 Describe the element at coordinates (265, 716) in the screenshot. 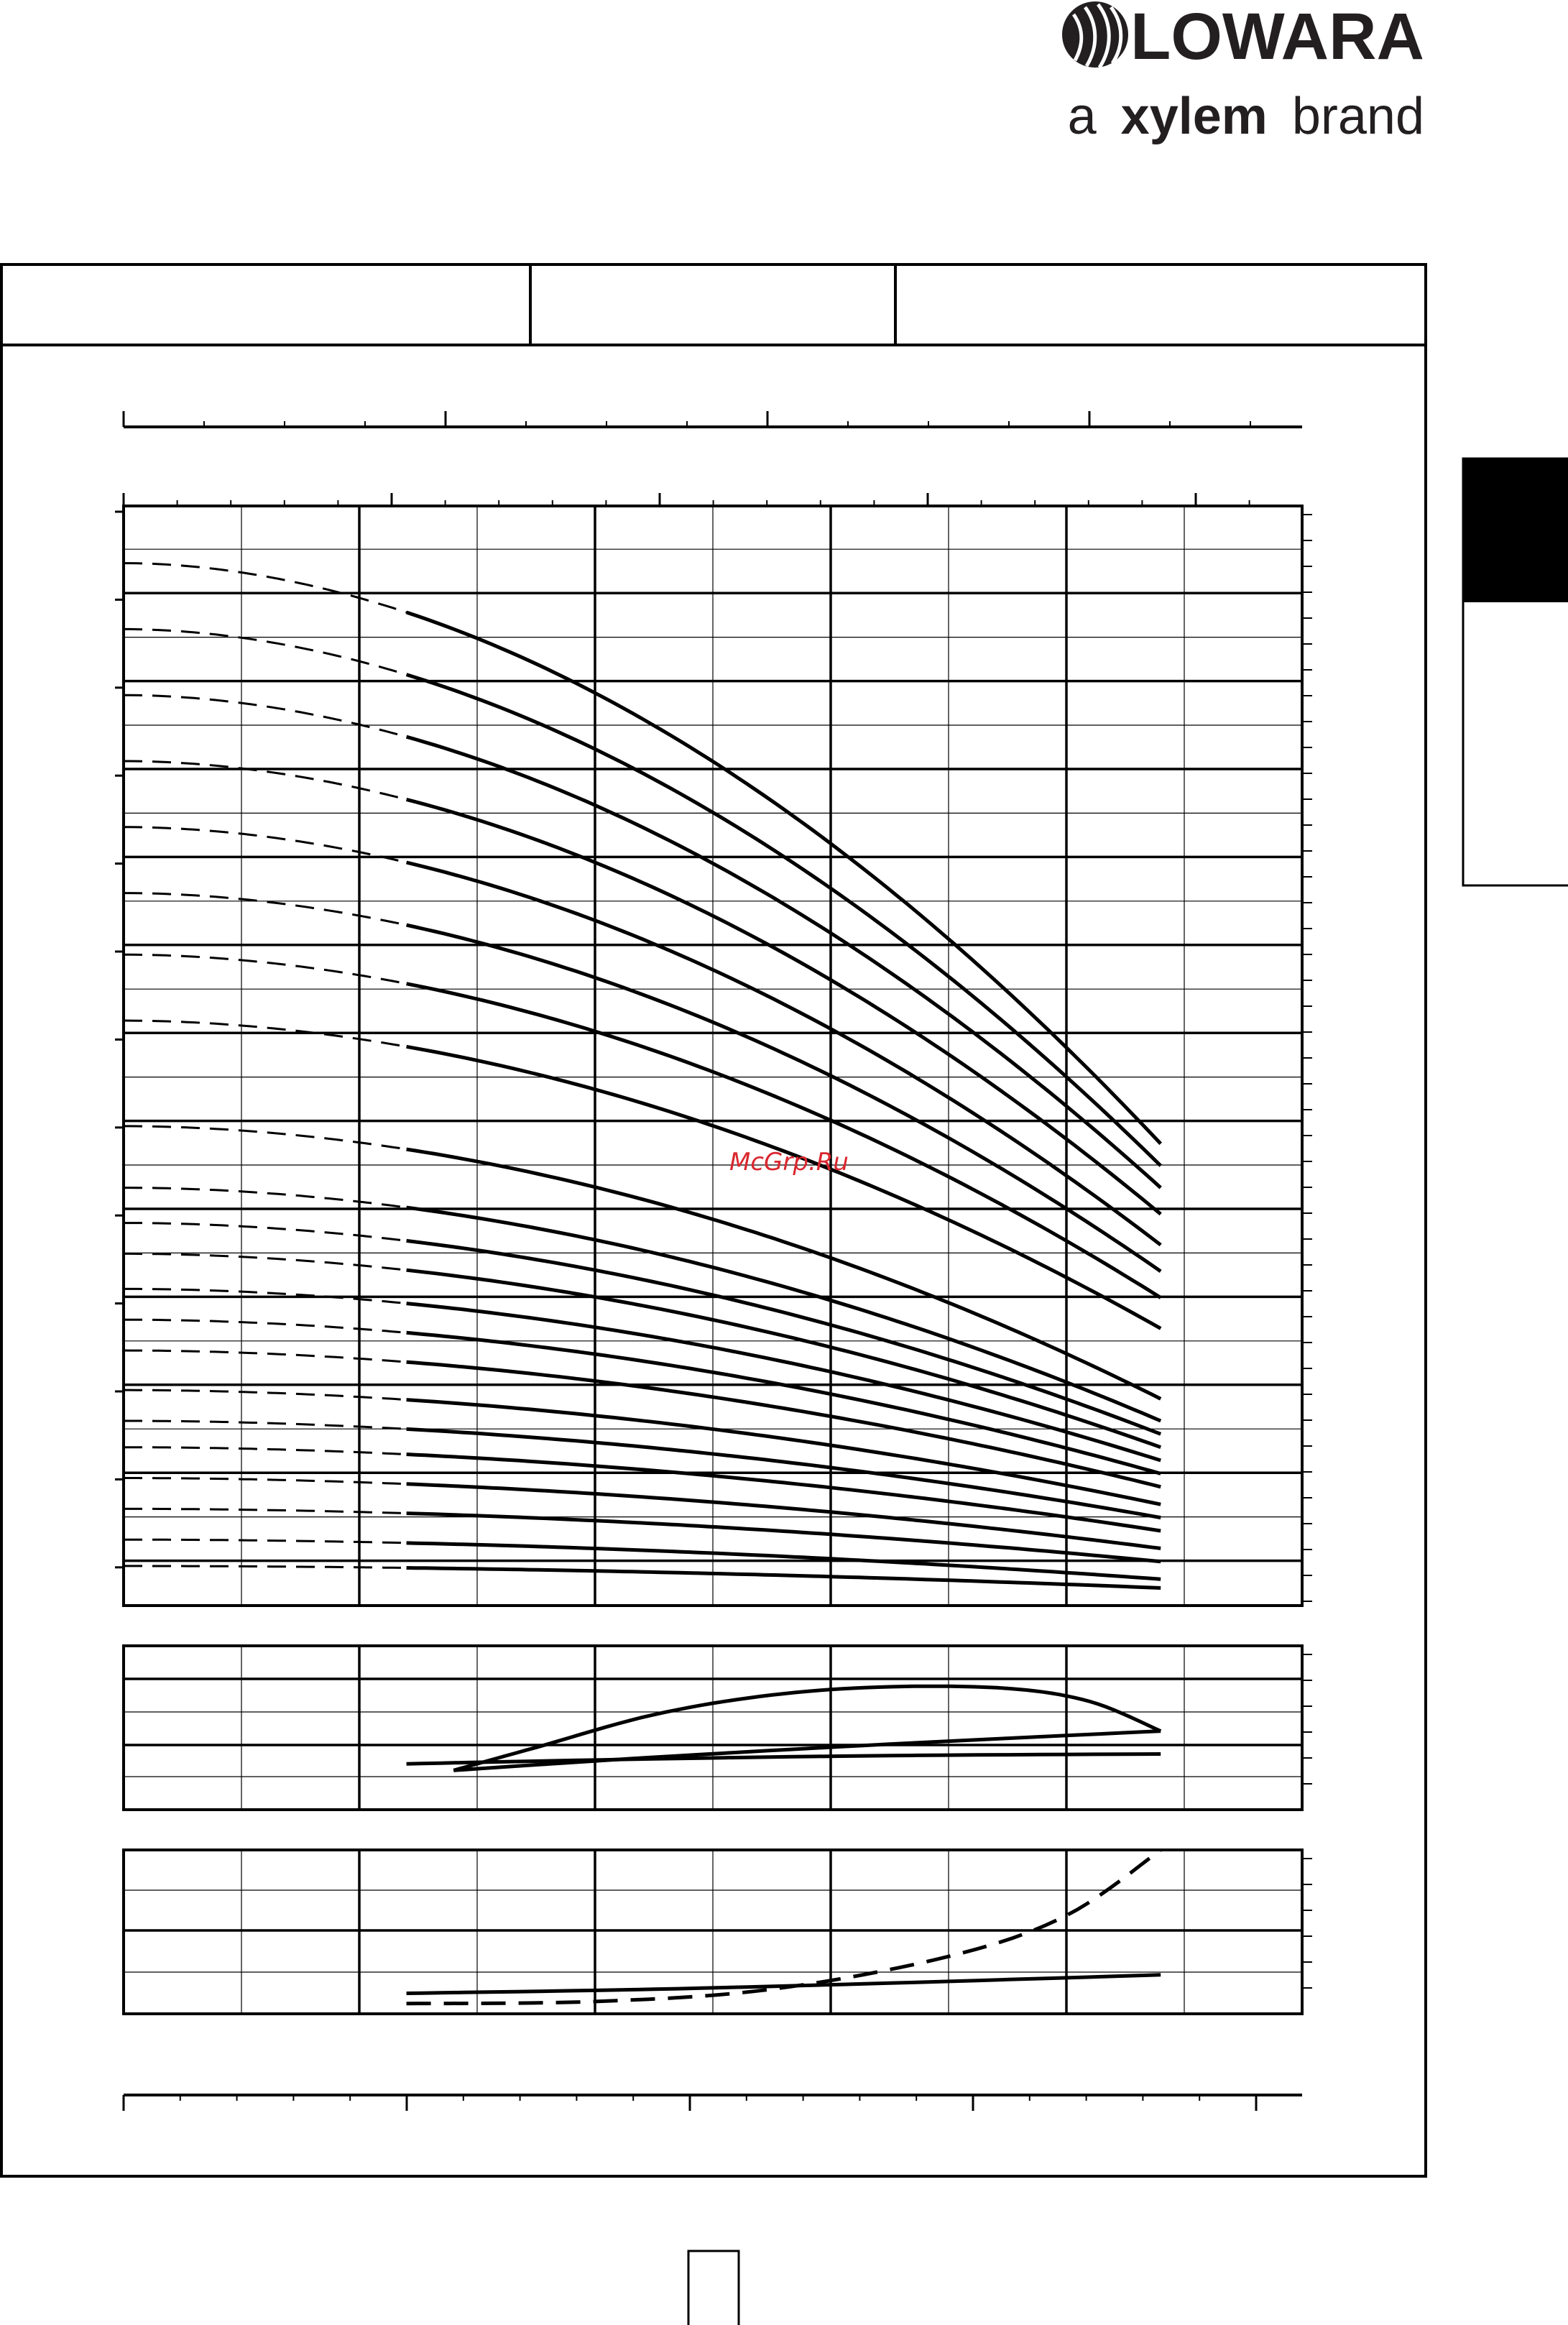

I see `head-curve-3-low-flow` at that location.